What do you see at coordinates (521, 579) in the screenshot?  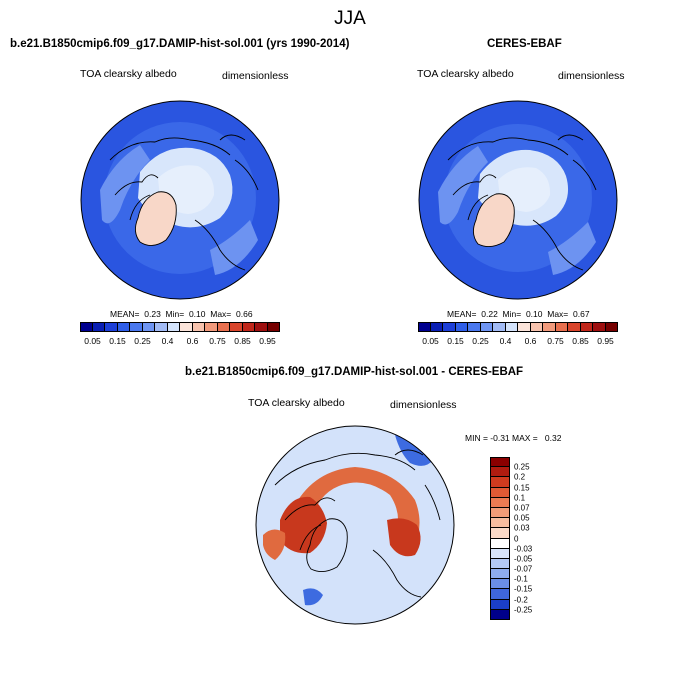 I see `colorbar-tick-label: -0.1` at bounding box center [521, 579].